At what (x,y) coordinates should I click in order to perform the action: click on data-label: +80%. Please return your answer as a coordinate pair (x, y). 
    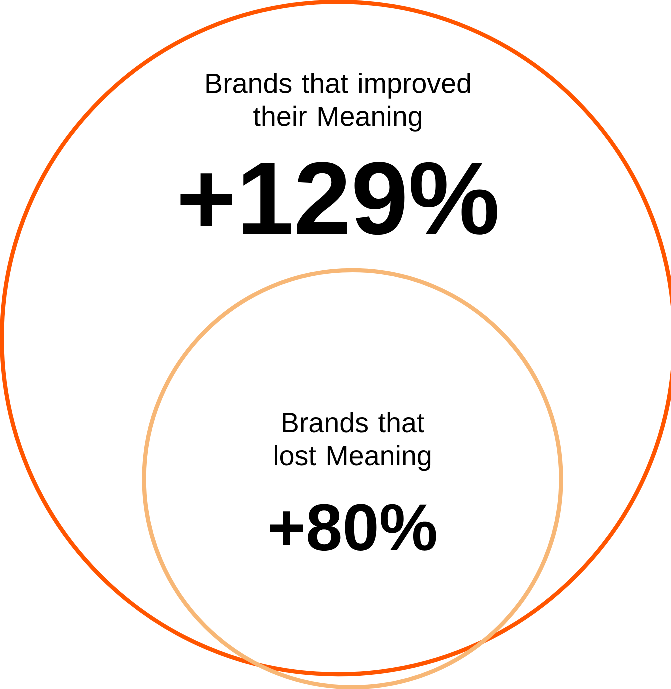
    Looking at the image, I should click on (353, 527).